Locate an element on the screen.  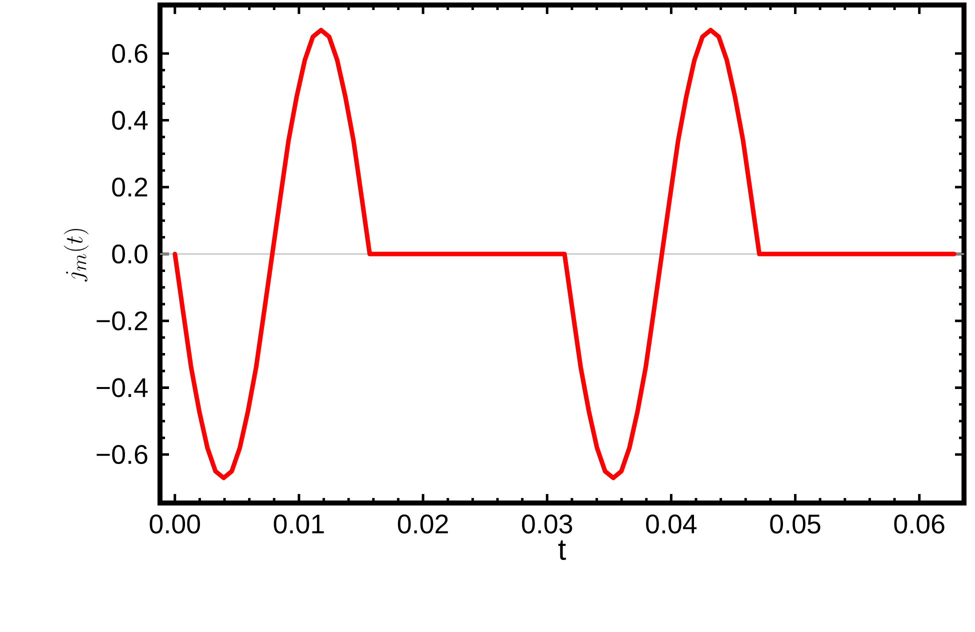
x-tick-label: 0.00 is located at coordinates (175, 524).